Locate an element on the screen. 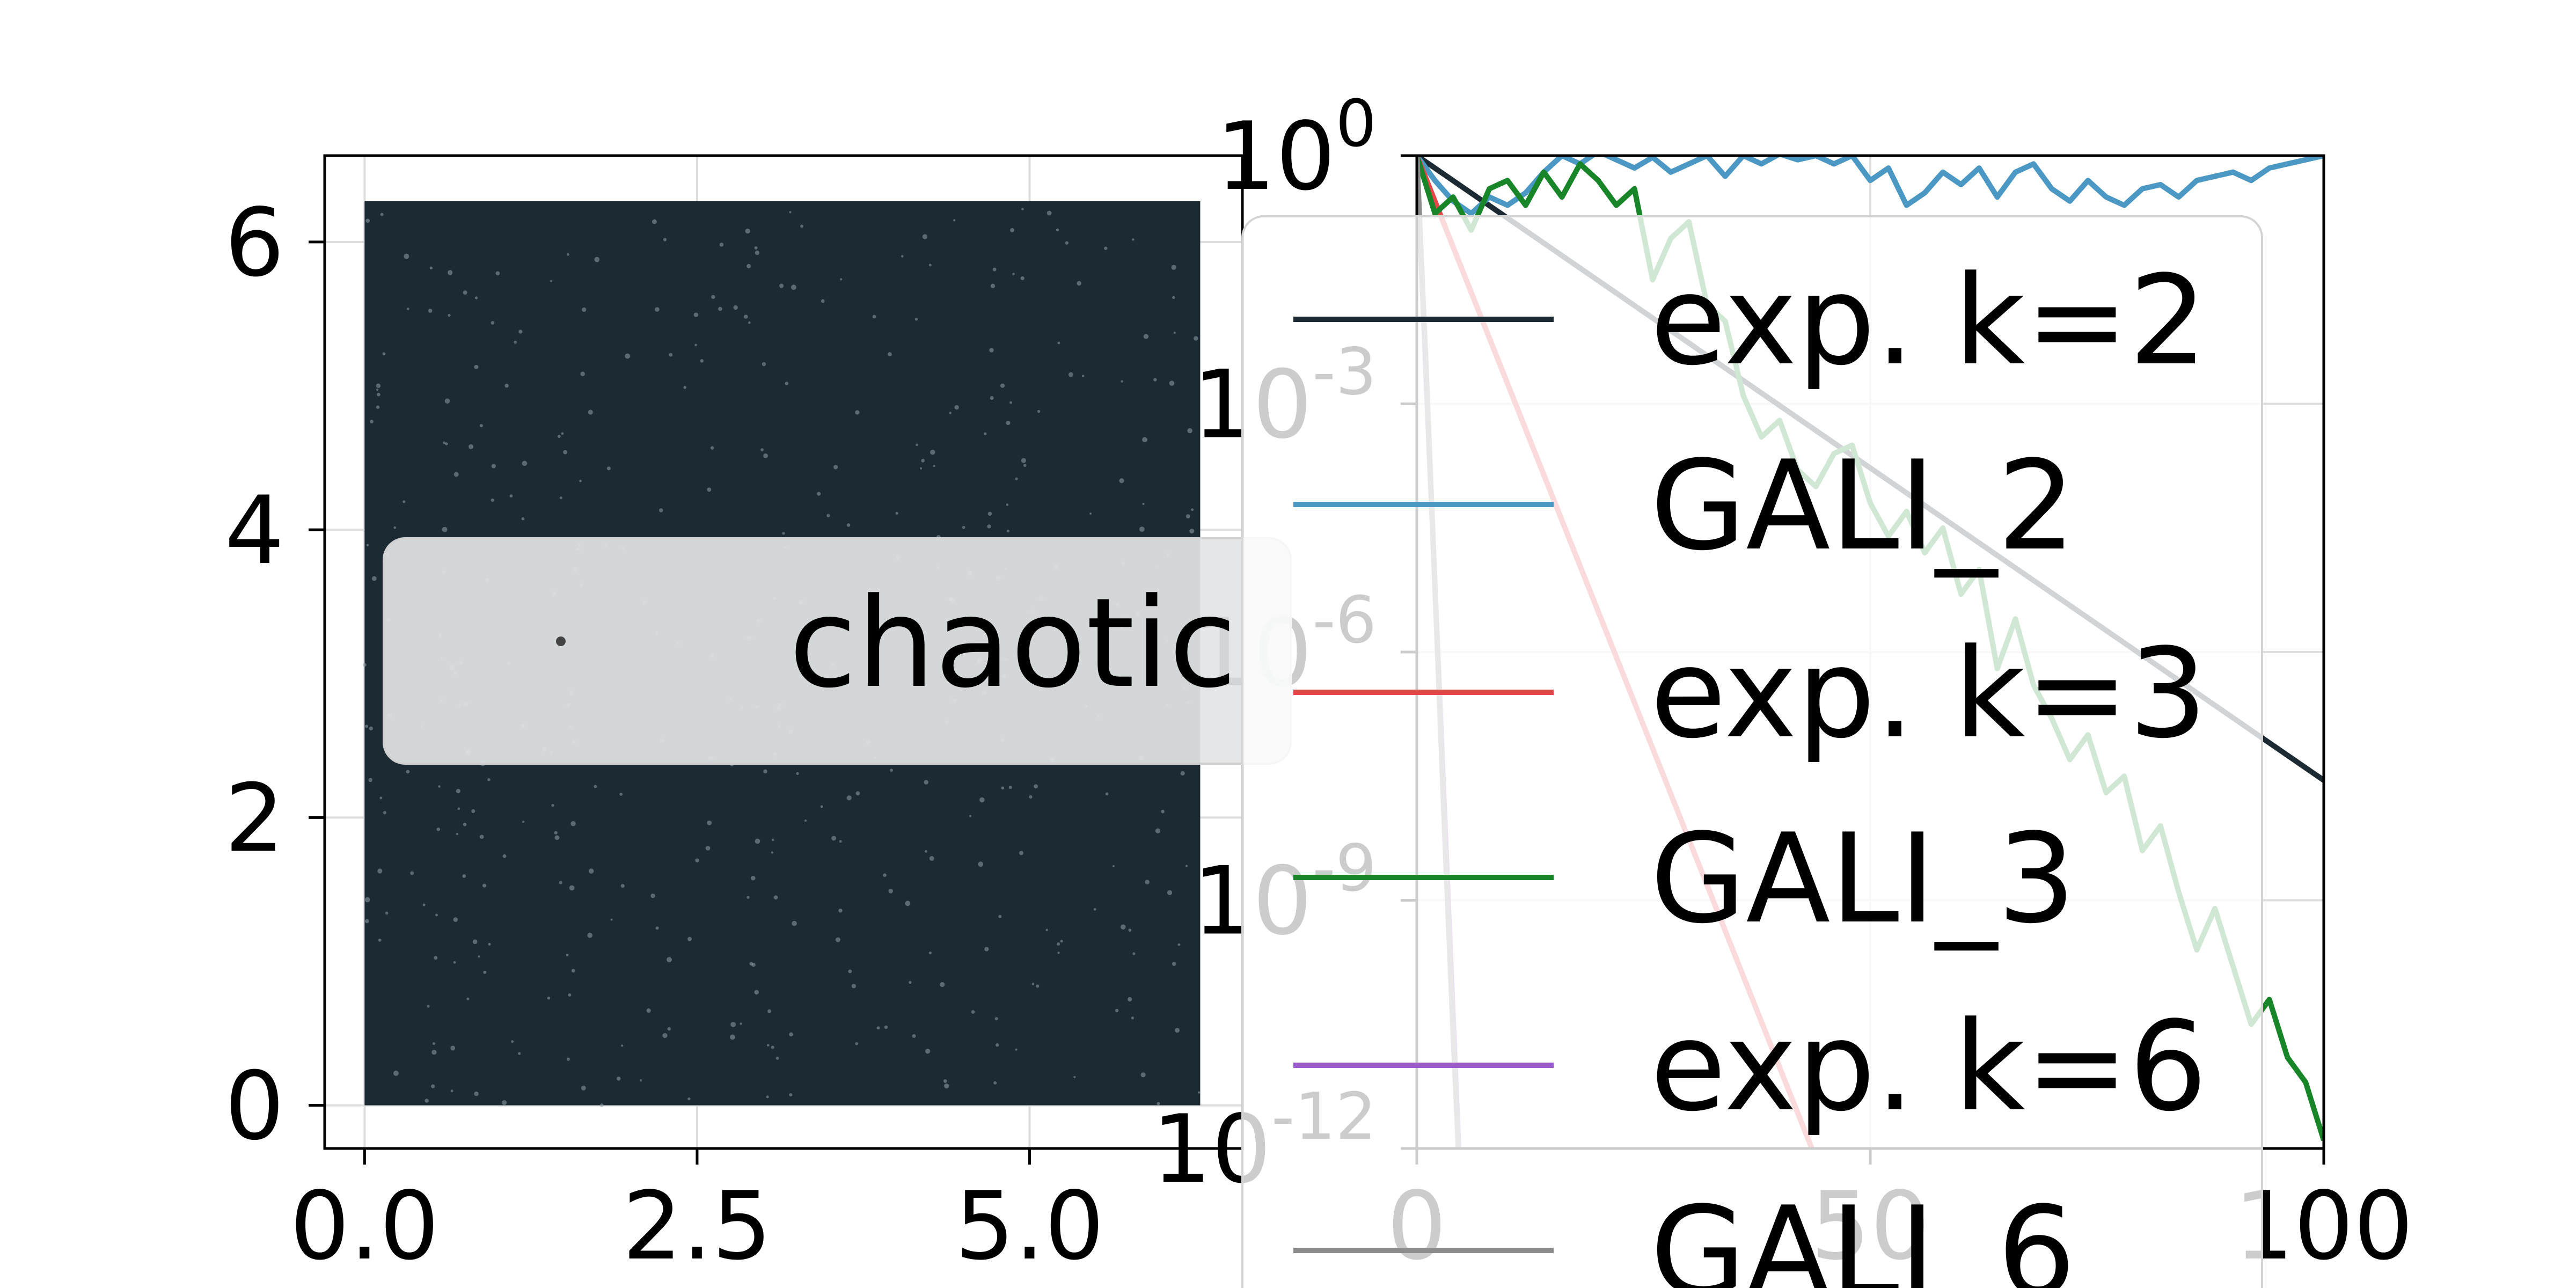 The width and height of the screenshot is (2576, 1288). legend-label: GALI_3 is located at coordinates (1863, 879).